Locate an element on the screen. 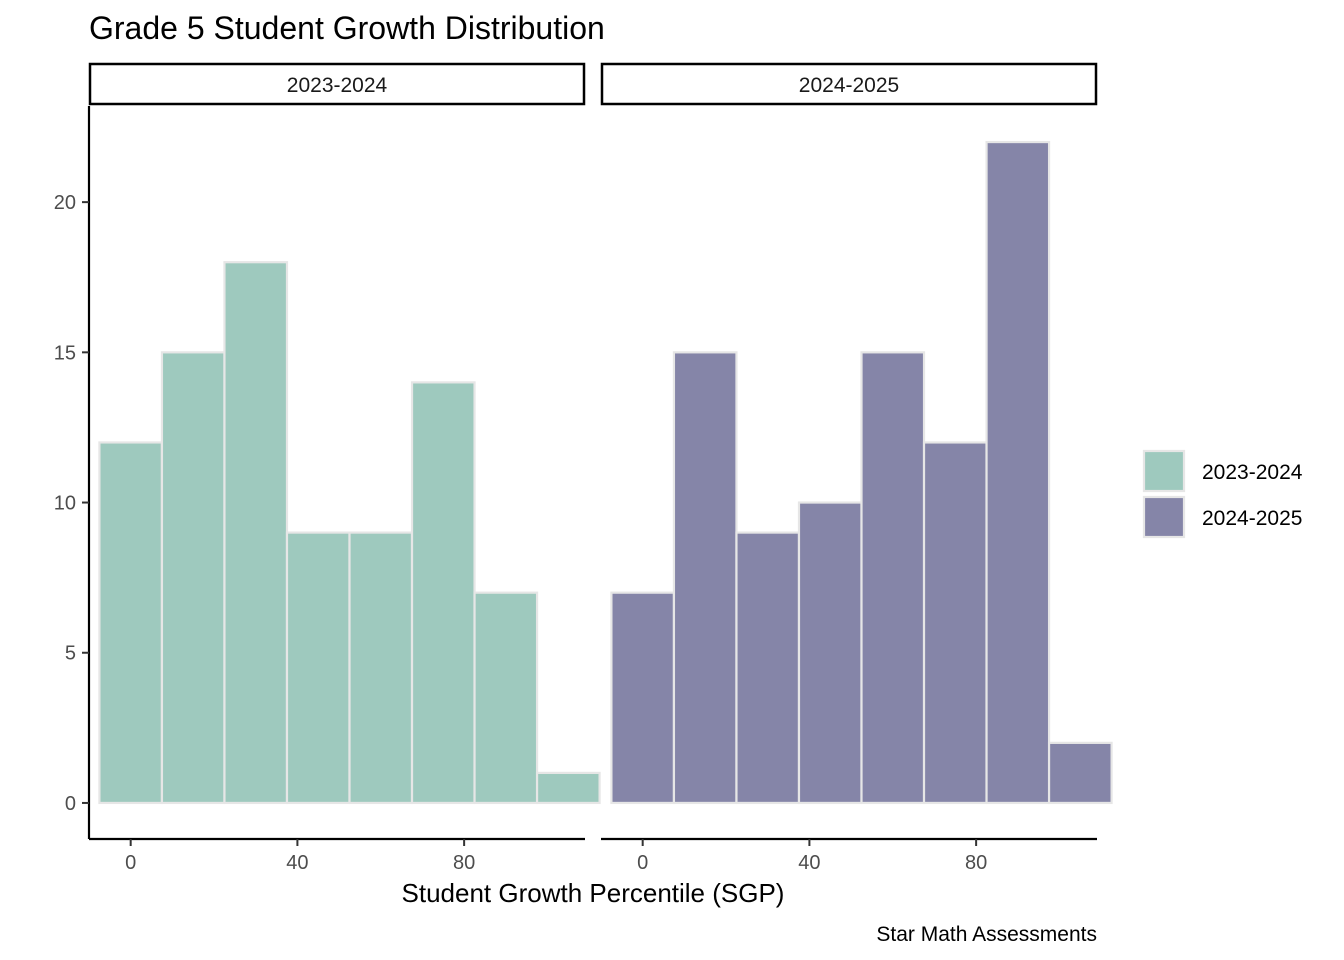  facet-strip-label: 2023-2024 is located at coordinates (337, 85).